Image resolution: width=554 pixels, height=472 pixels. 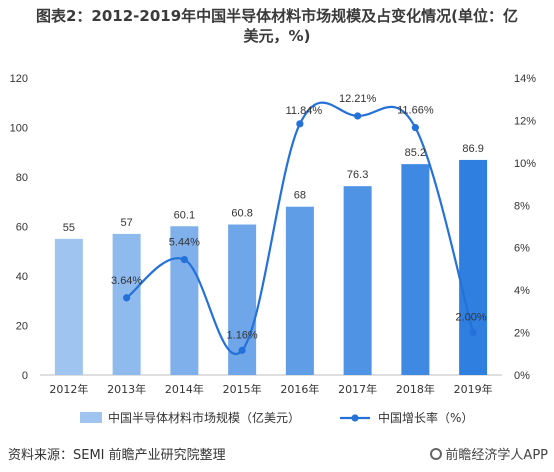 What do you see at coordinates (522, 206) in the screenshot?
I see `y-right-tick-label: 8%` at bounding box center [522, 206].